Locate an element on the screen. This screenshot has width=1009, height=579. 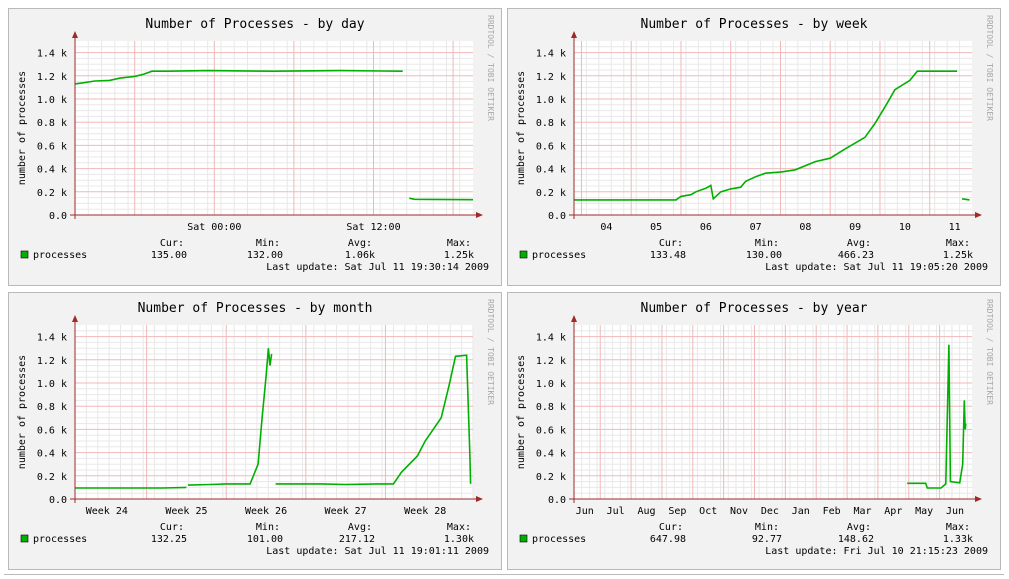
stat-value-avg: 1.06k is located at coordinates (360, 255).